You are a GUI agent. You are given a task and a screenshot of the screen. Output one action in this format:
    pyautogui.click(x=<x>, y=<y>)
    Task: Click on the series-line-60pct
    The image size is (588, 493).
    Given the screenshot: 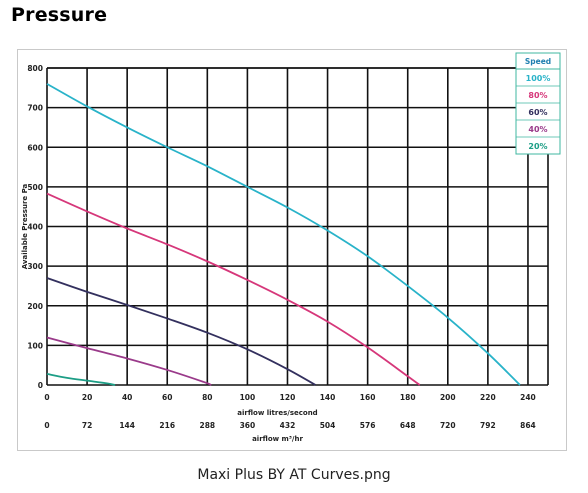 What is the action you would take?
    pyautogui.click(x=181, y=331)
    